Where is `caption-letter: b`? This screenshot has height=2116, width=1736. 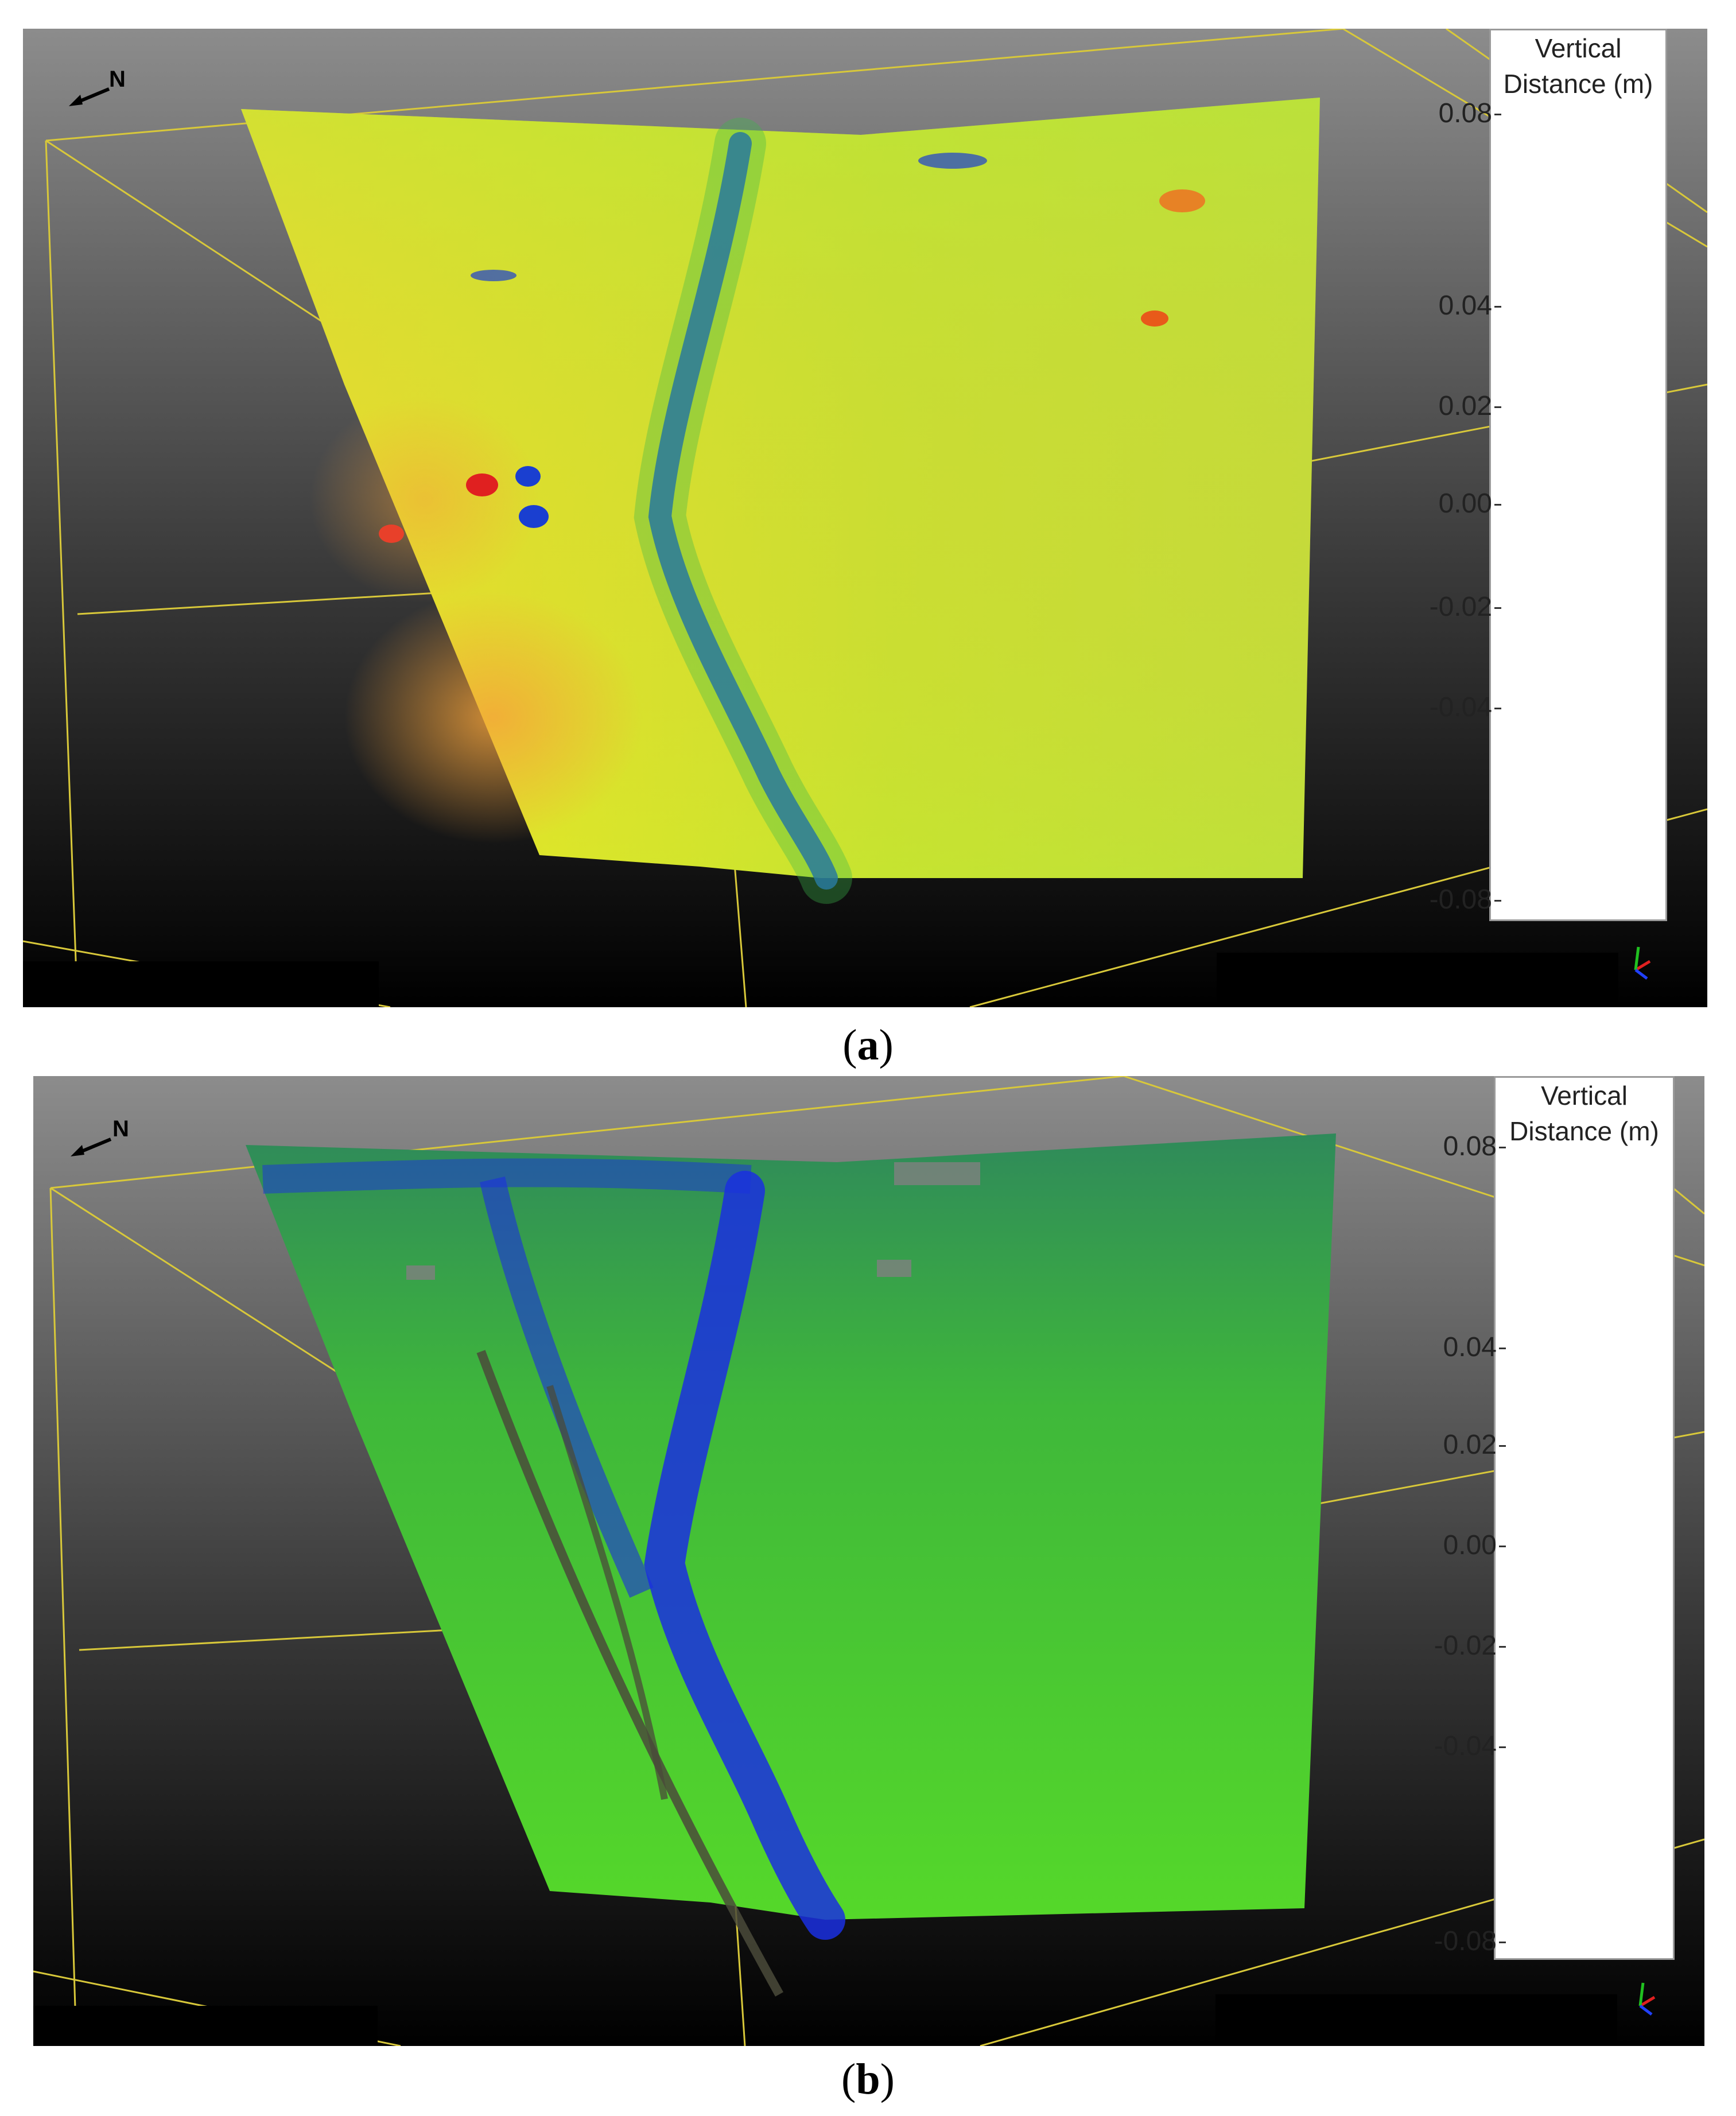
caption-letter: b is located at coordinates (868, 2079).